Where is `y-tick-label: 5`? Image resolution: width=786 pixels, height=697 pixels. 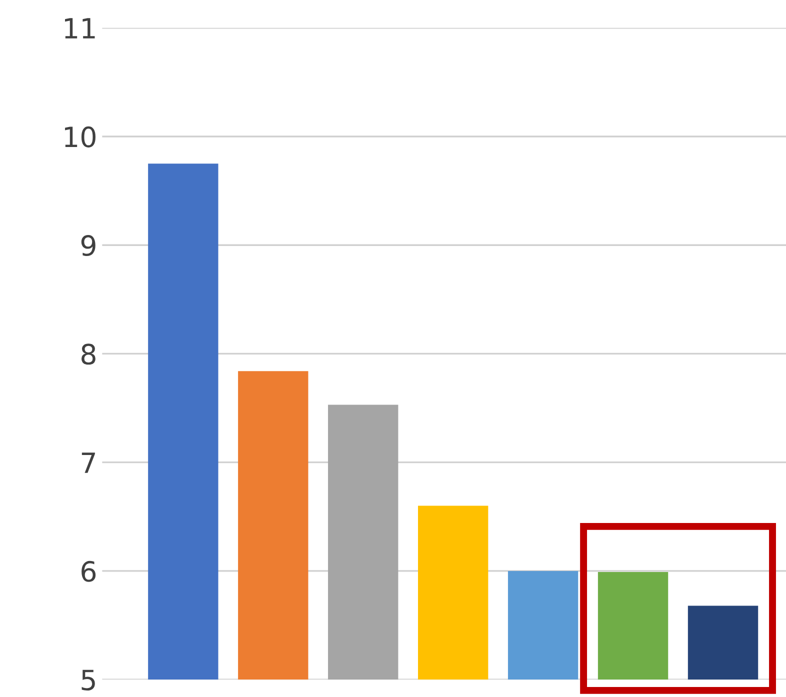 y-tick-label: 5 is located at coordinates (88, 680).